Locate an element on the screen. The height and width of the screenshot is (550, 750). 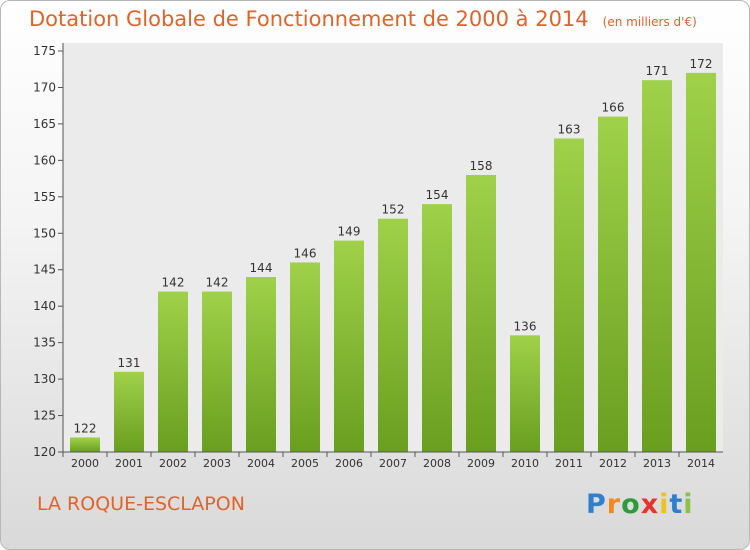
data-label: 149 is located at coordinates (349, 232).